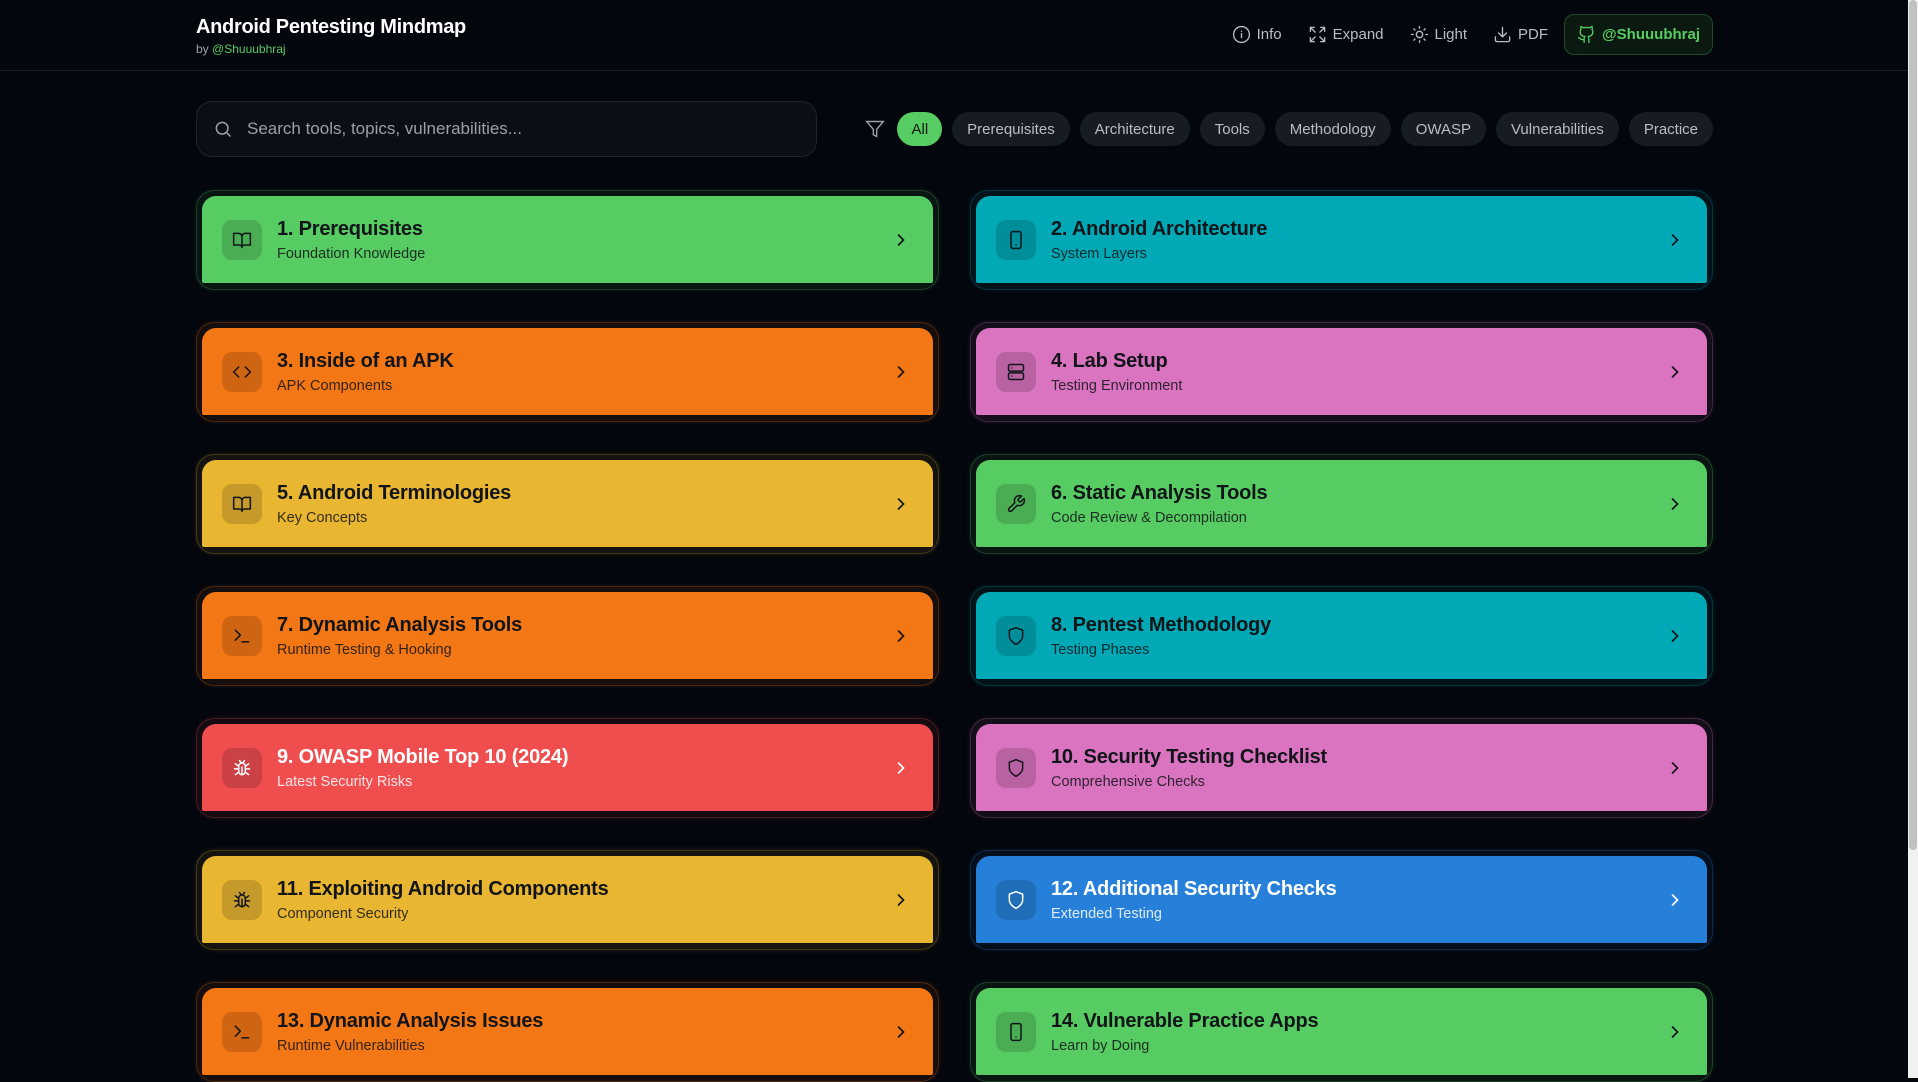  Describe the element at coordinates (343, 913) in the screenshot. I see `topic-subtitle: Component Security` at that location.